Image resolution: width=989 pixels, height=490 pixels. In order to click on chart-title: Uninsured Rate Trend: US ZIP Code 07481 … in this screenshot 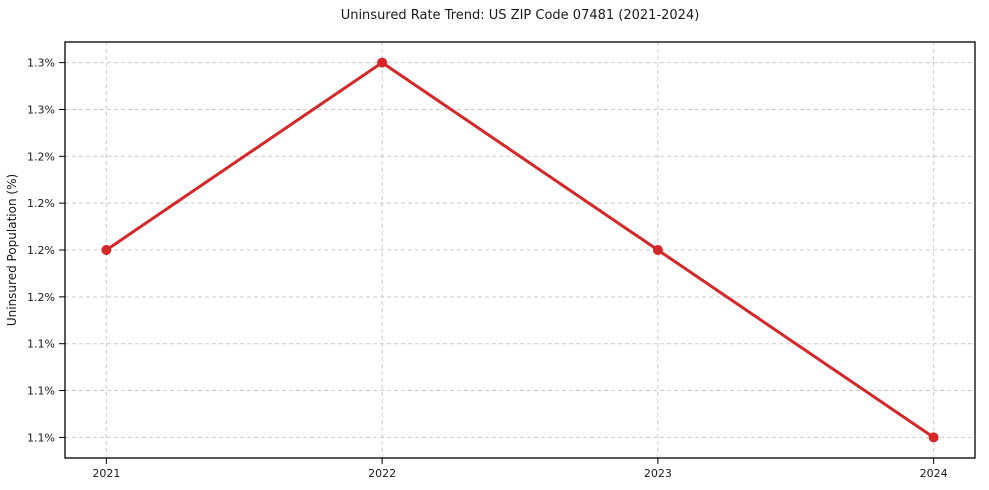, I will do `click(520, 15)`.